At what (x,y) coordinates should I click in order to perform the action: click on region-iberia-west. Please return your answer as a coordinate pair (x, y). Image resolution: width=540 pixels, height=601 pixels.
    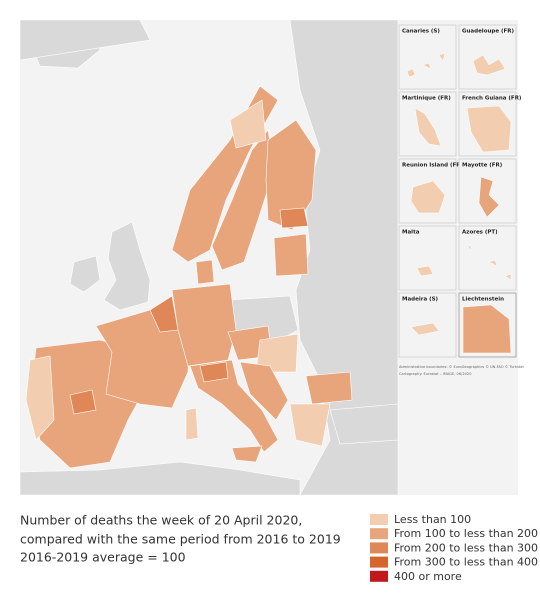
    Looking at the image, I should click on (40, 398).